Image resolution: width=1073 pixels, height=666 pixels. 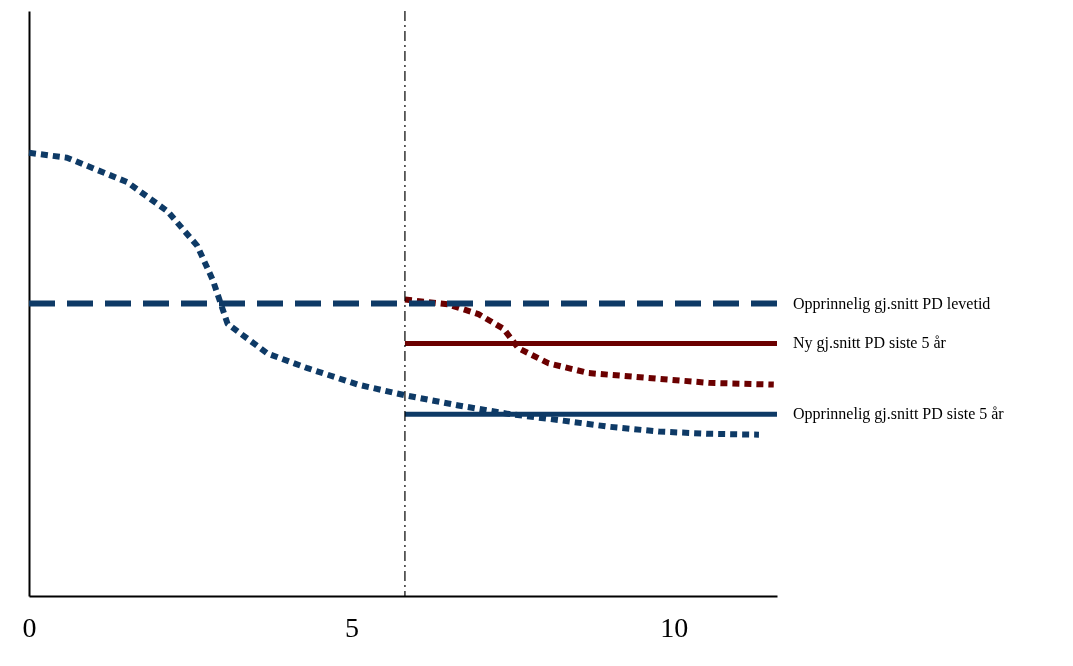 I want to click on series-label: Ny gj.snitt PD siste 5 år, so click(x=870, y=343).